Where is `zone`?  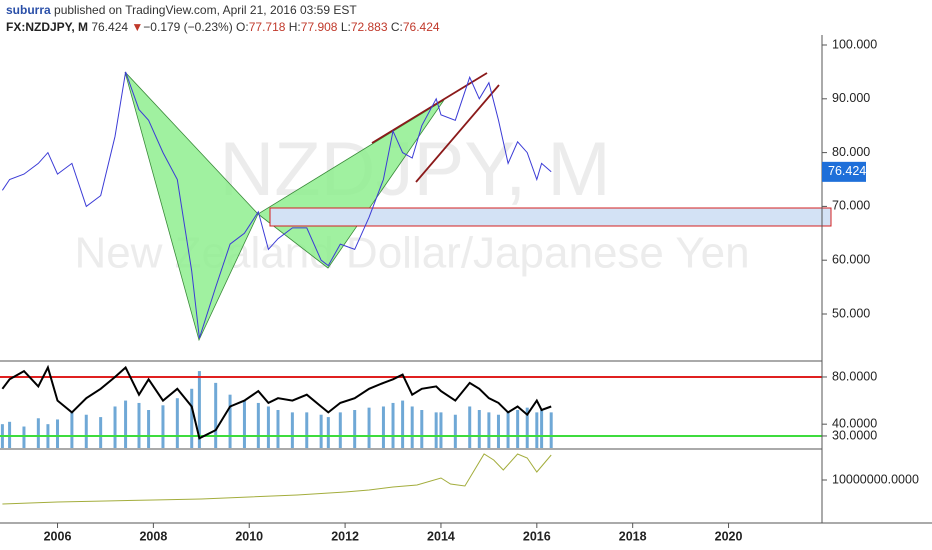
zone is located at coordinates (550, 217).